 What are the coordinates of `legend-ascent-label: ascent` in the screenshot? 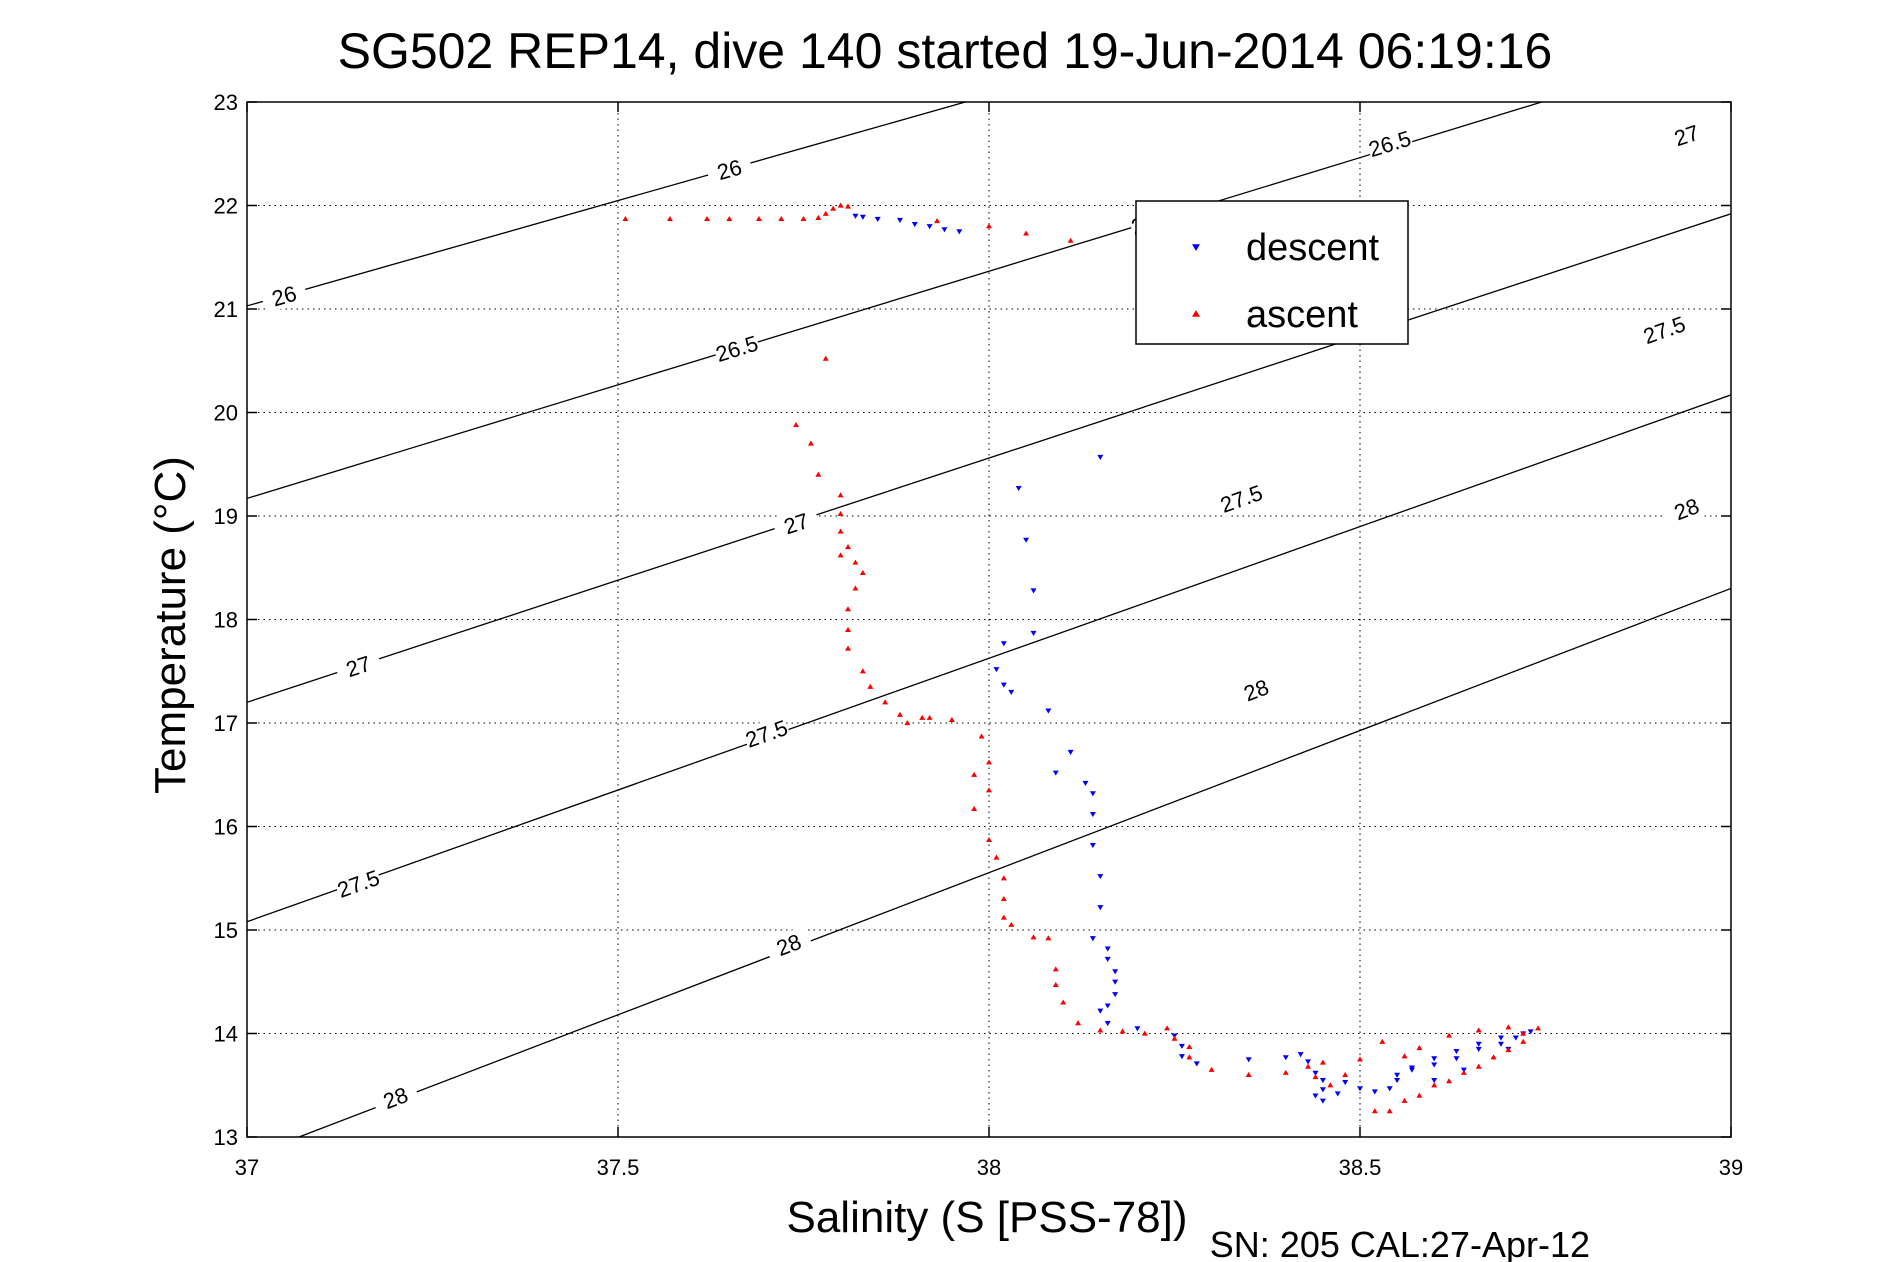 It's located at (1302, 315).